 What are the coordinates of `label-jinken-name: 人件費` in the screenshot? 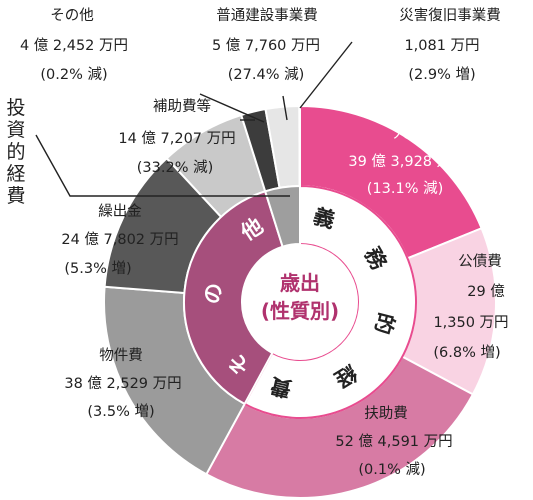 It's located at (415, 133).